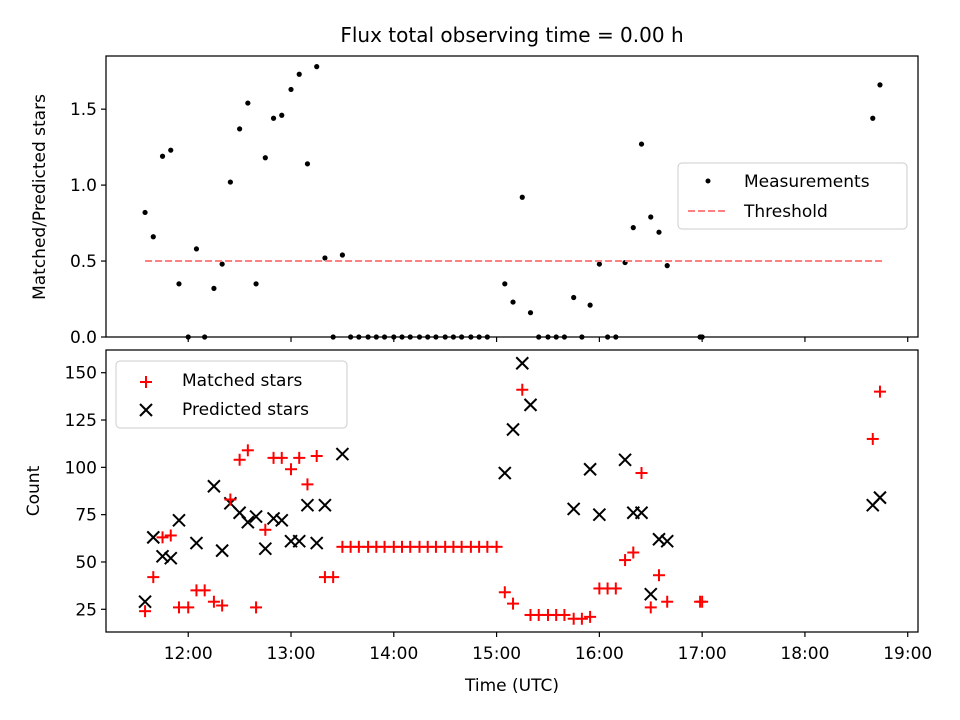  What do you see at coordinates (86, 516) in the screenshot?
I see `bottom-y-tick-label: 75` at bounding box center [86, 516].